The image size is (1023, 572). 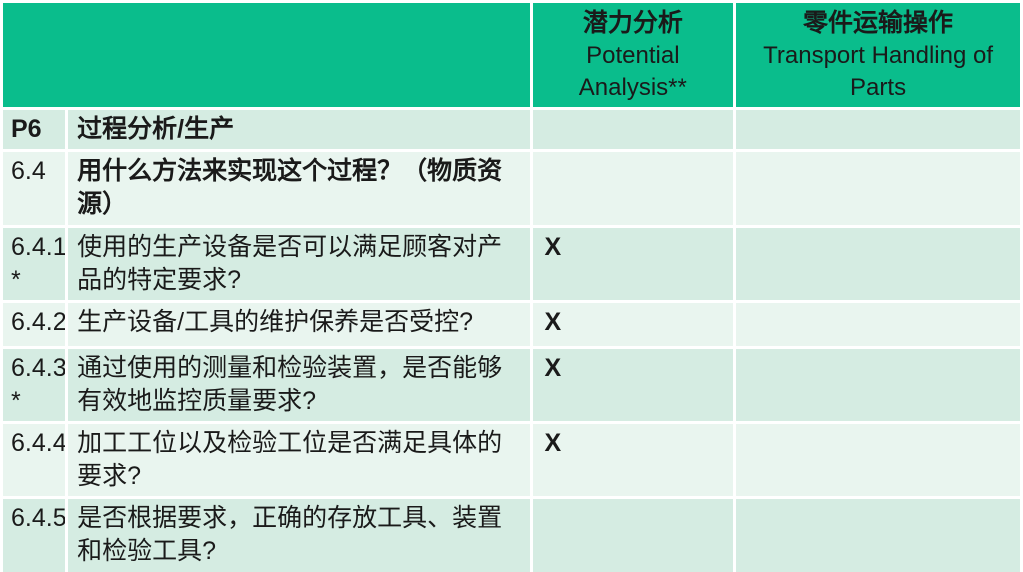 I want to click on table-row-6-4-1: 6.4.1 * 使用的生产设备是否可以满足顾客对产品的特定要求? X, so click(x=511, y=264).